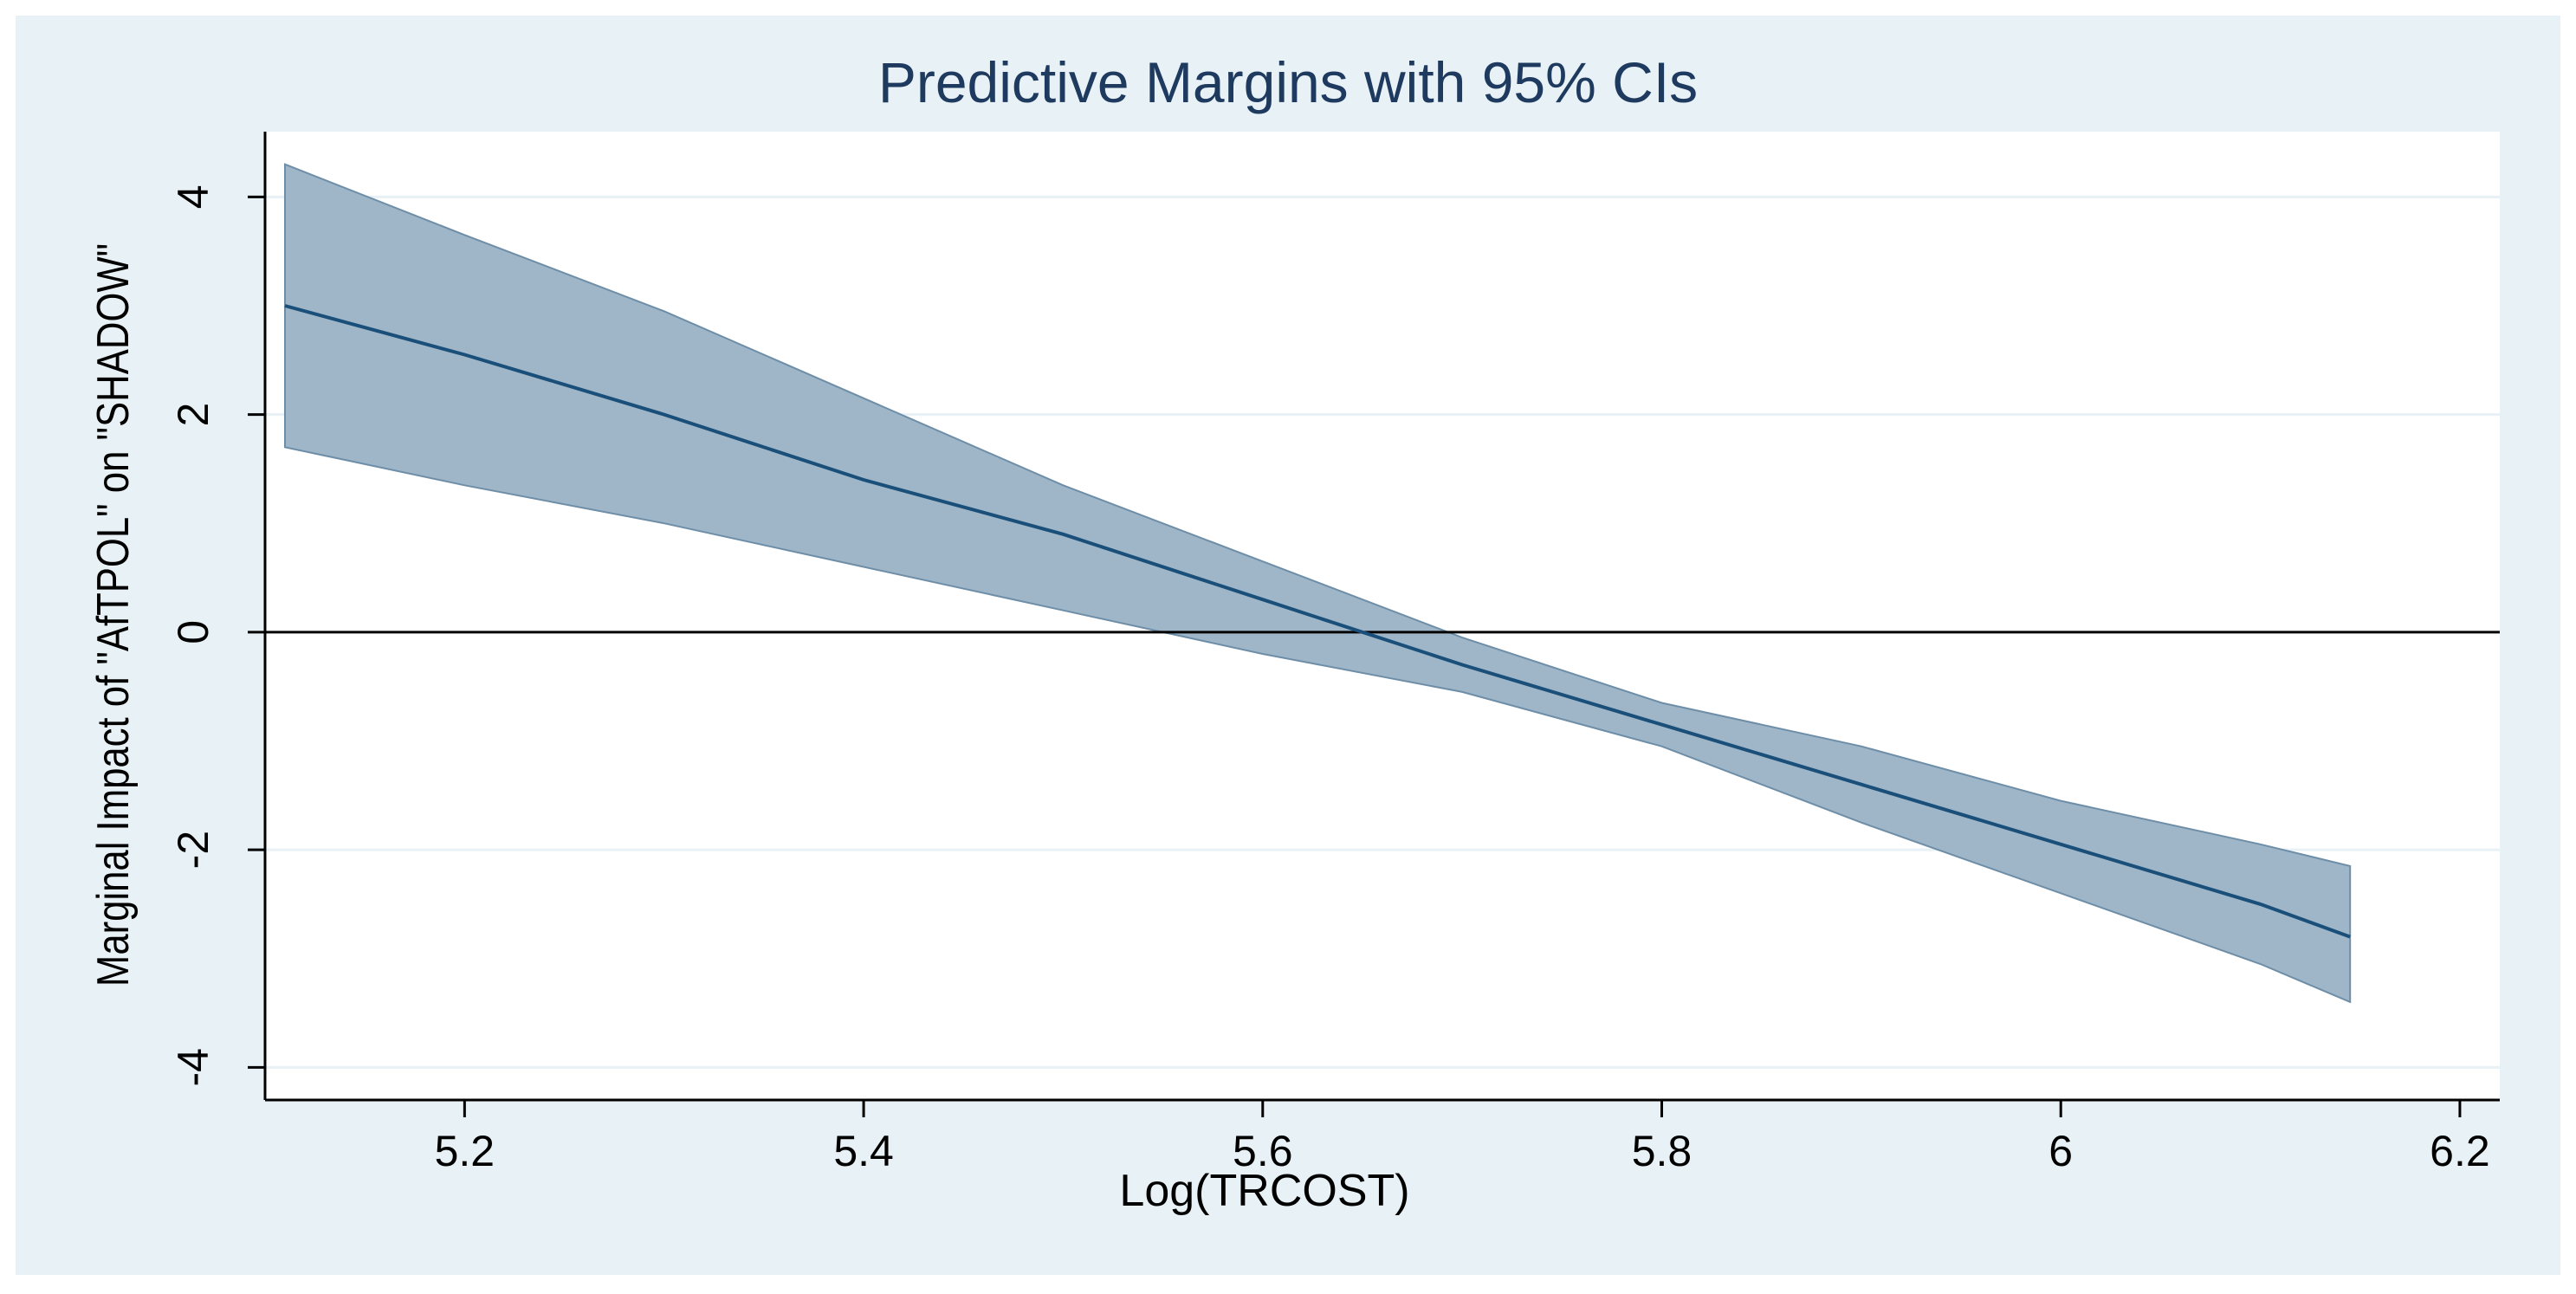 The height and width of the screenshot is (1294, 2576). Describe the element at coordinates (2061, 1151) in the screenshot. I see `x-tick-label: 6` at that location.